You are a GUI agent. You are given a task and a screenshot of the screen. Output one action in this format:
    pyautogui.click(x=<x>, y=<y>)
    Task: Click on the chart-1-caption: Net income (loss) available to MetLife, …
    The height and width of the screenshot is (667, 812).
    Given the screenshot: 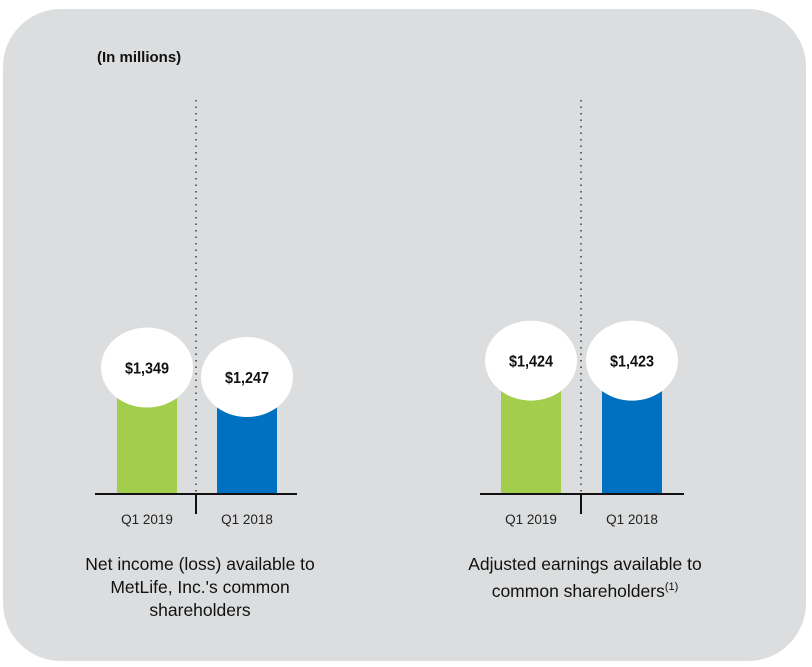 What is the action you would take?
    pyautogui.click(x=200, y=587)
    